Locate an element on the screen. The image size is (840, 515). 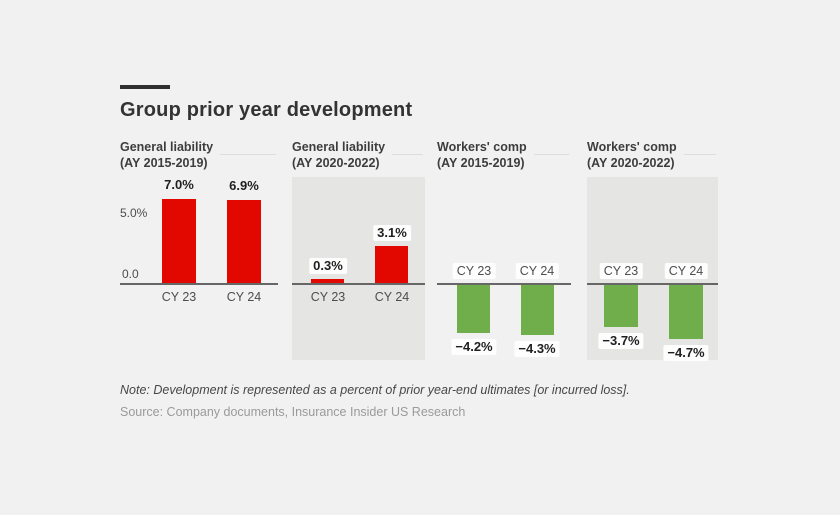
panel-header: Workers' comp (AY 2020-2022) is located at coordinates (652, 155).